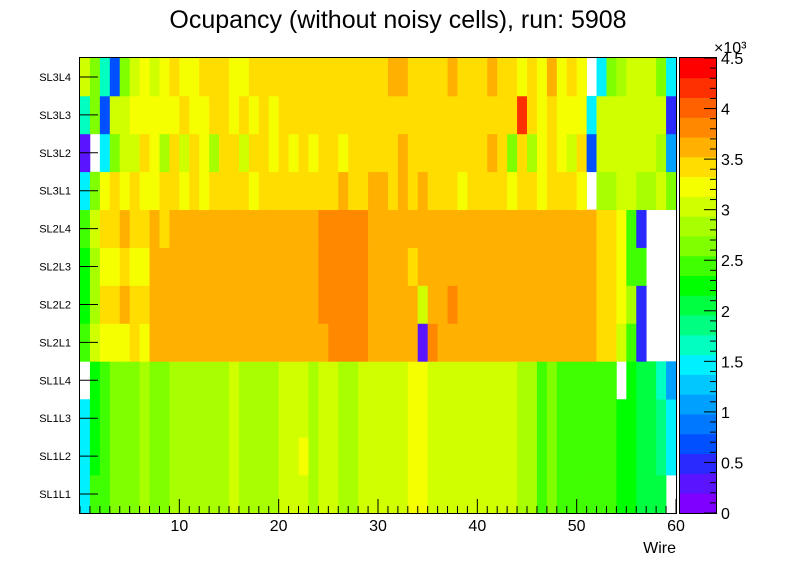  Describe the element at coordinates (55, 192) in the screenshot. I see `y-tick-label: SL3L1` at that location.